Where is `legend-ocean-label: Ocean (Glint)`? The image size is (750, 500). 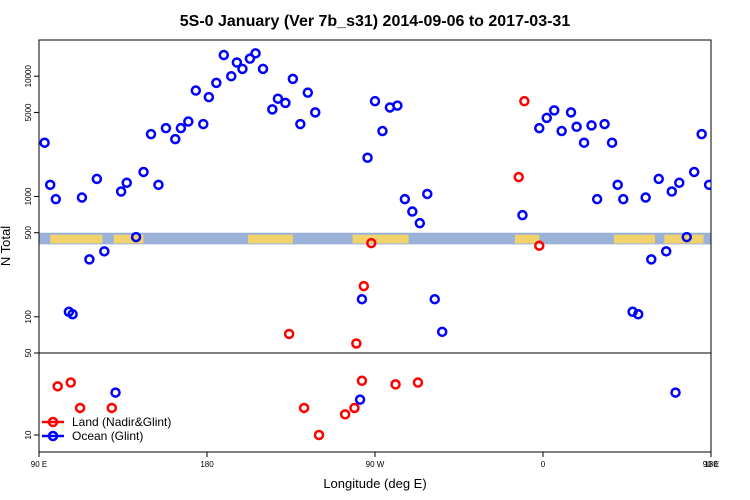
legend-ocean-label: Ocean (Glint) is located at coordinates (107, 436).